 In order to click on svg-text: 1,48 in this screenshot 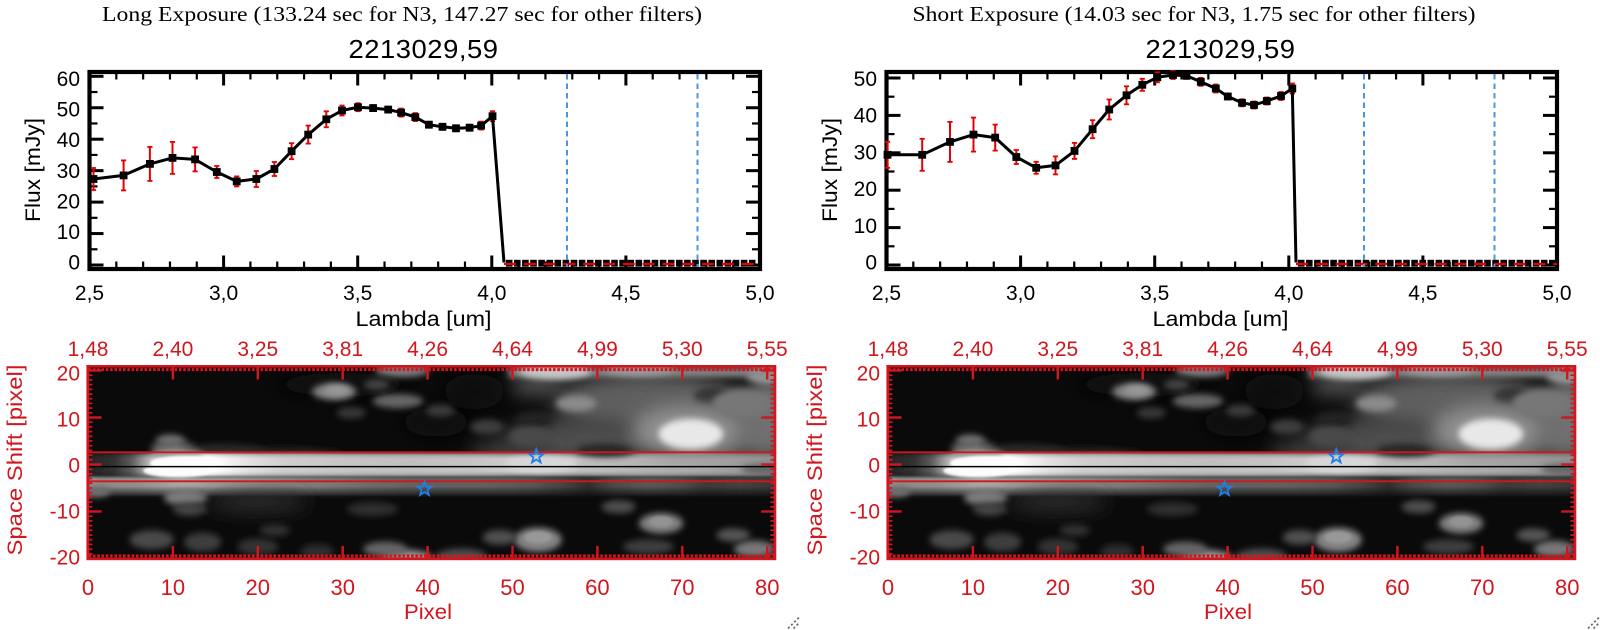, I will do `click(88, 349)`.